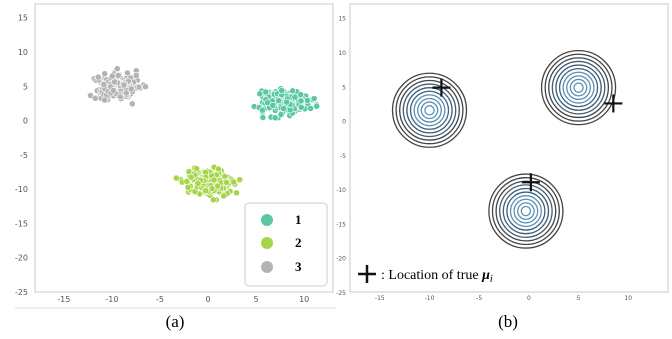 Image resolution: width=672 pixels, height=339 pixels. Describe the element at coordinates (286, 244) in the screenshot. I see `legend: 1 2 3` at that location.